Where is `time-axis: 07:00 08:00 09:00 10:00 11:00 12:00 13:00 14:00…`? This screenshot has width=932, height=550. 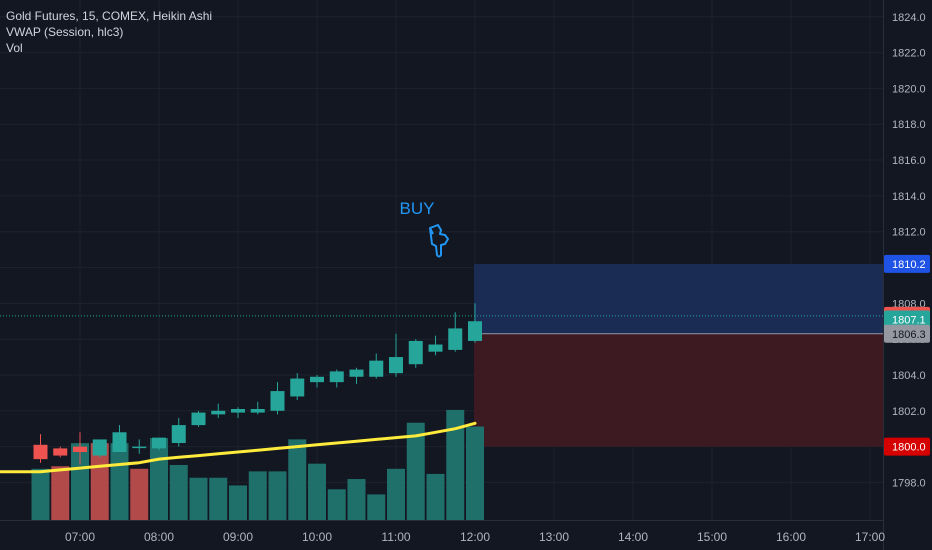 time-axis: 07:00 08:00 09:00 10:00 11:00 12:00 13:00 14:00… is located at coordinates (442, 532).